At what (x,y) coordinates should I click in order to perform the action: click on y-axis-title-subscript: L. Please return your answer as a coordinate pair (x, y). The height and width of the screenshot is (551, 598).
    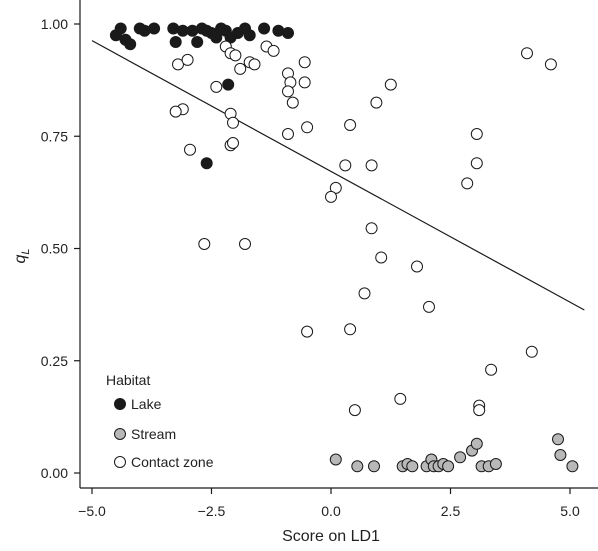
    Looking at the image, I should click on (26, 251).